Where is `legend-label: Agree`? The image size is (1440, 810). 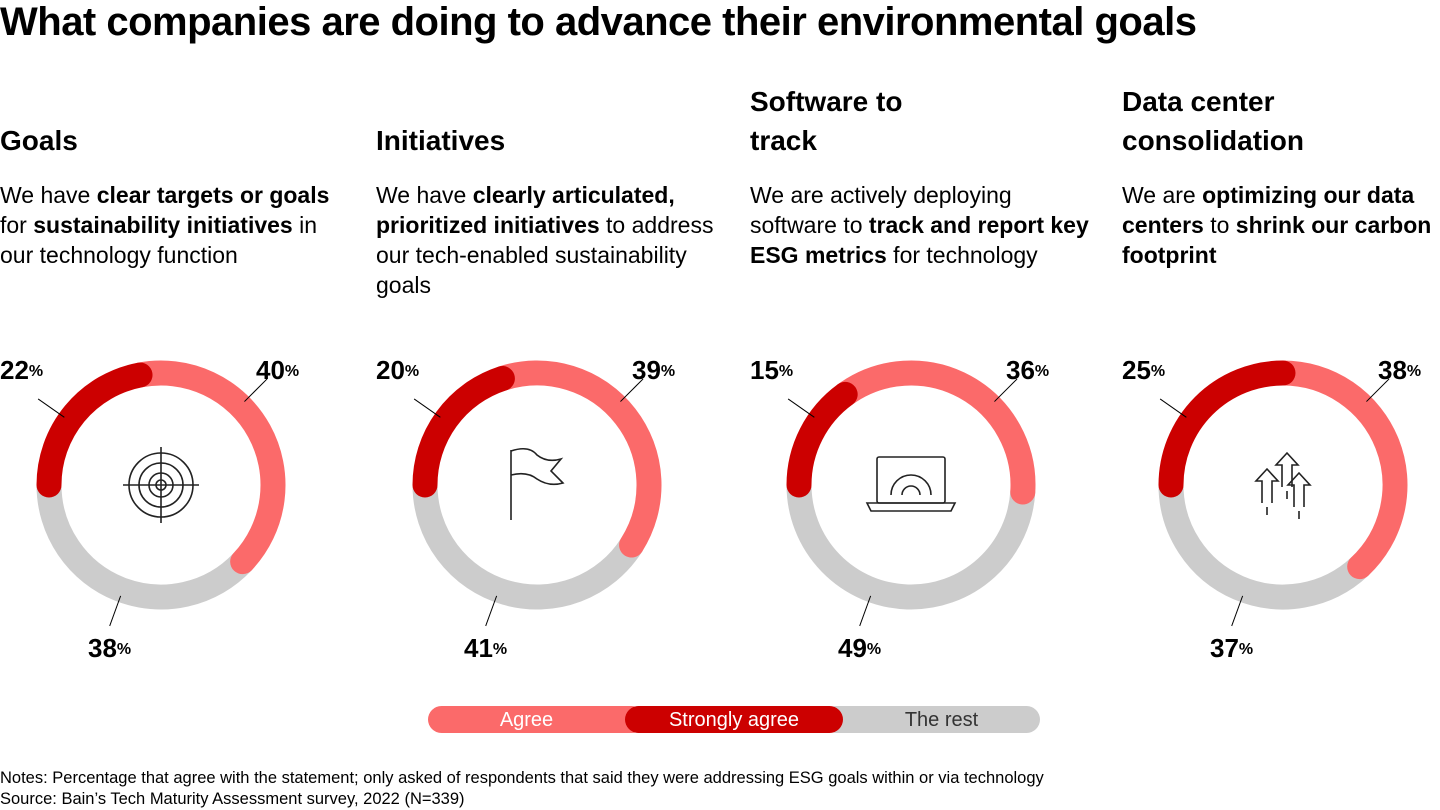
legend-label: Agree is located at coordinates (526, 720).